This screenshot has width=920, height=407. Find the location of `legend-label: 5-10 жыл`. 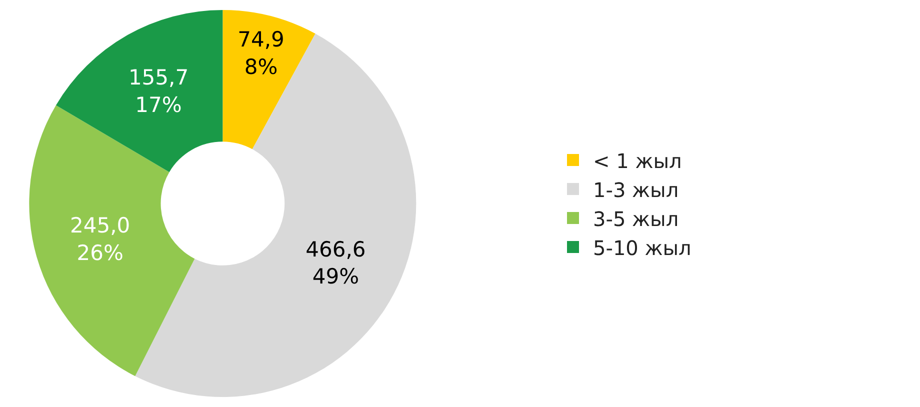

legend-label: 5-10 жыл is located at coordinates (642, 248).